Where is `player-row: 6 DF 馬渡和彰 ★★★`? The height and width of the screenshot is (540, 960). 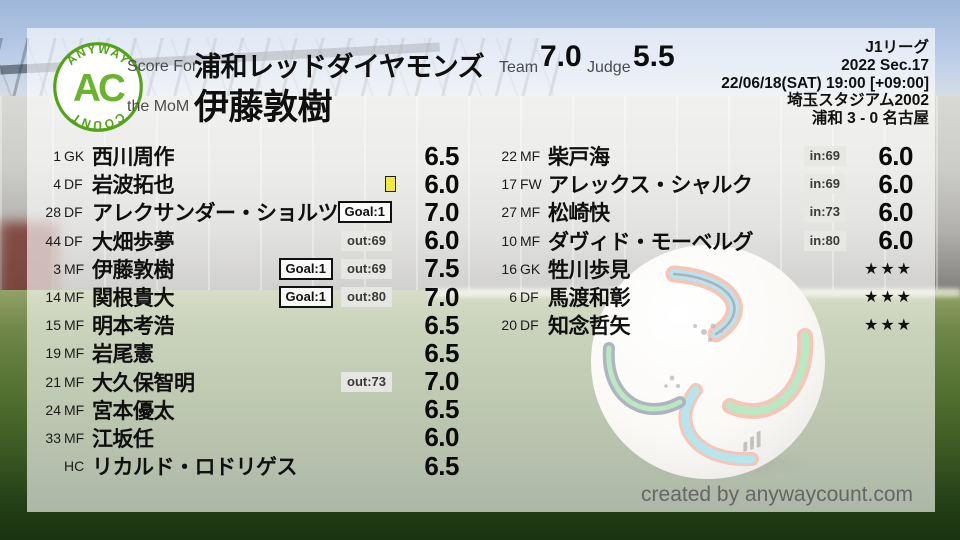 player-row: 6 DF 馬渡和彰 ★★★ is located at coordinates (704, 297).